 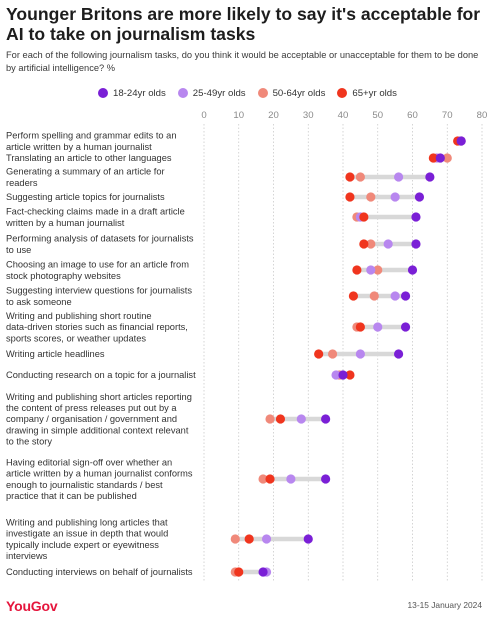 I want to click on legend-label-50-64: 50-64yr olds, so click(x=299, y=93).